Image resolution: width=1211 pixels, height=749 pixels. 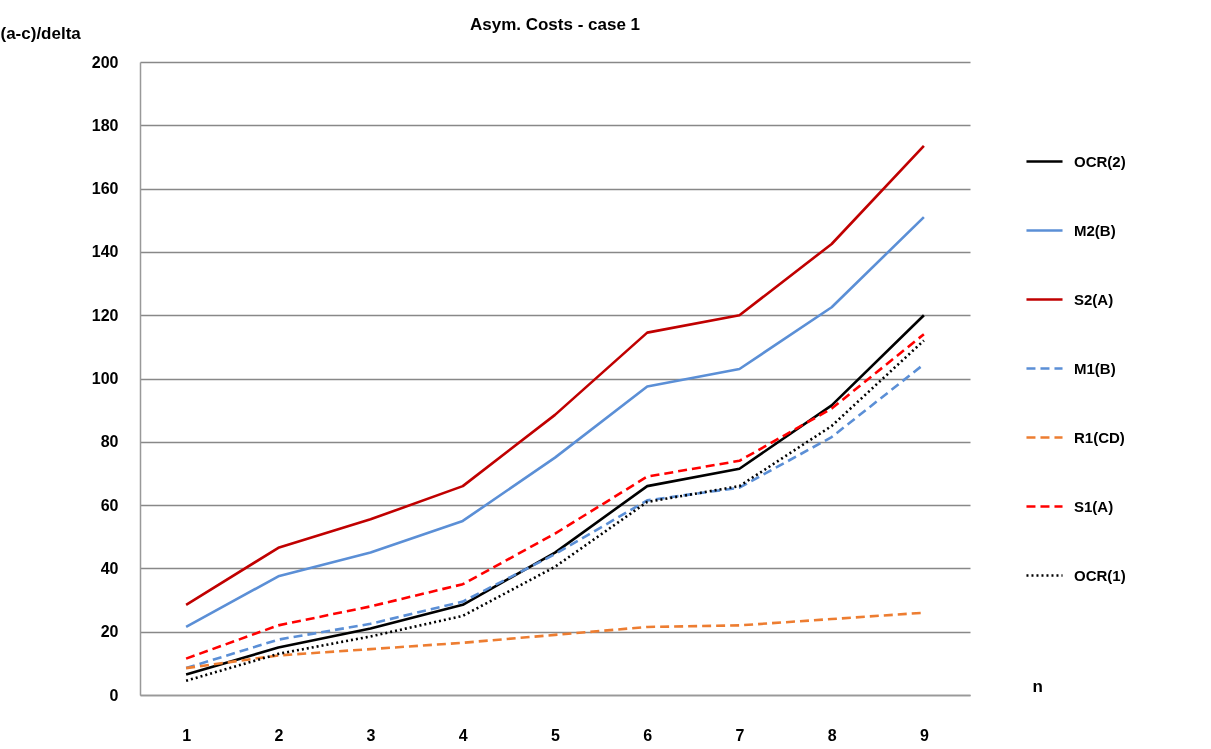 What do you see at coordinates (105, 252) in the screenshot?
I see `y-tick-label: 140` at bounding box center [105, 252].